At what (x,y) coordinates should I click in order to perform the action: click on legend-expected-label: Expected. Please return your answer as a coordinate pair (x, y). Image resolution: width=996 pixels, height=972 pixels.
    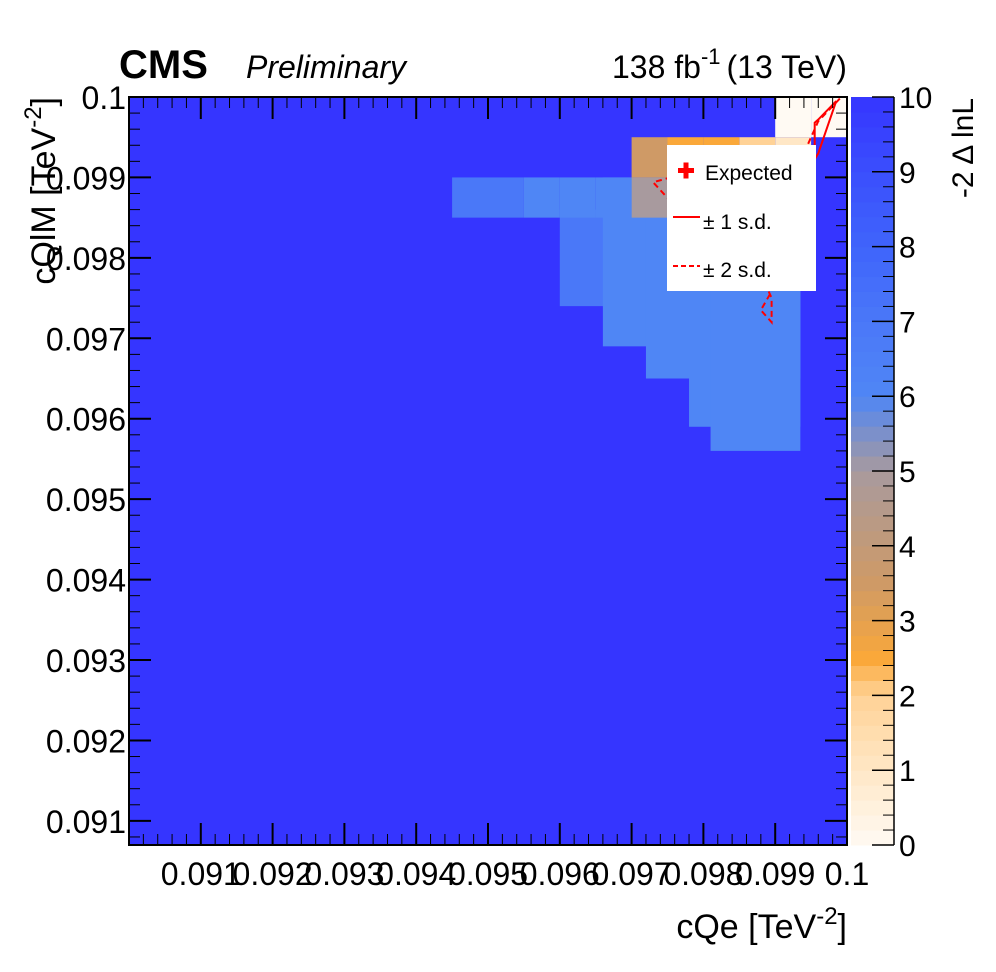
    Looking at the image, I should click on (749, 173).